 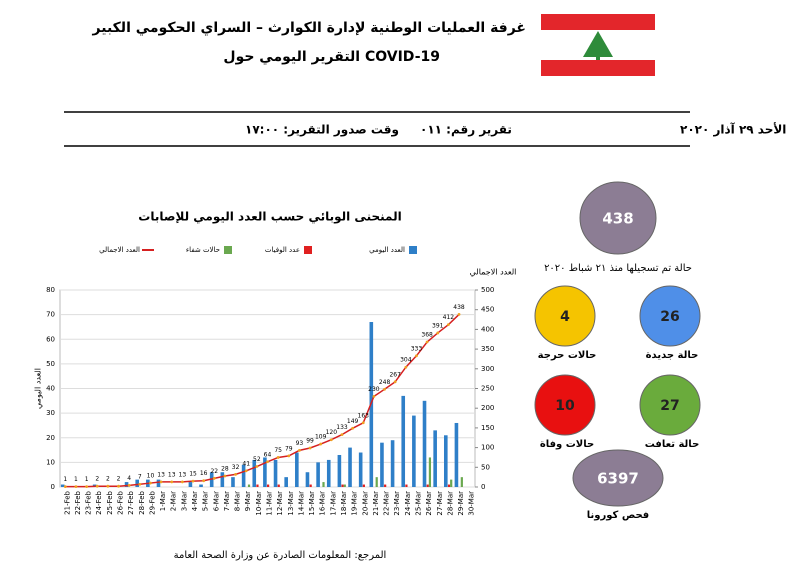 What do you see at coordinates (374, 389) in the screenshot?
I see `data-label: 230` at bounding box center [374, 389].